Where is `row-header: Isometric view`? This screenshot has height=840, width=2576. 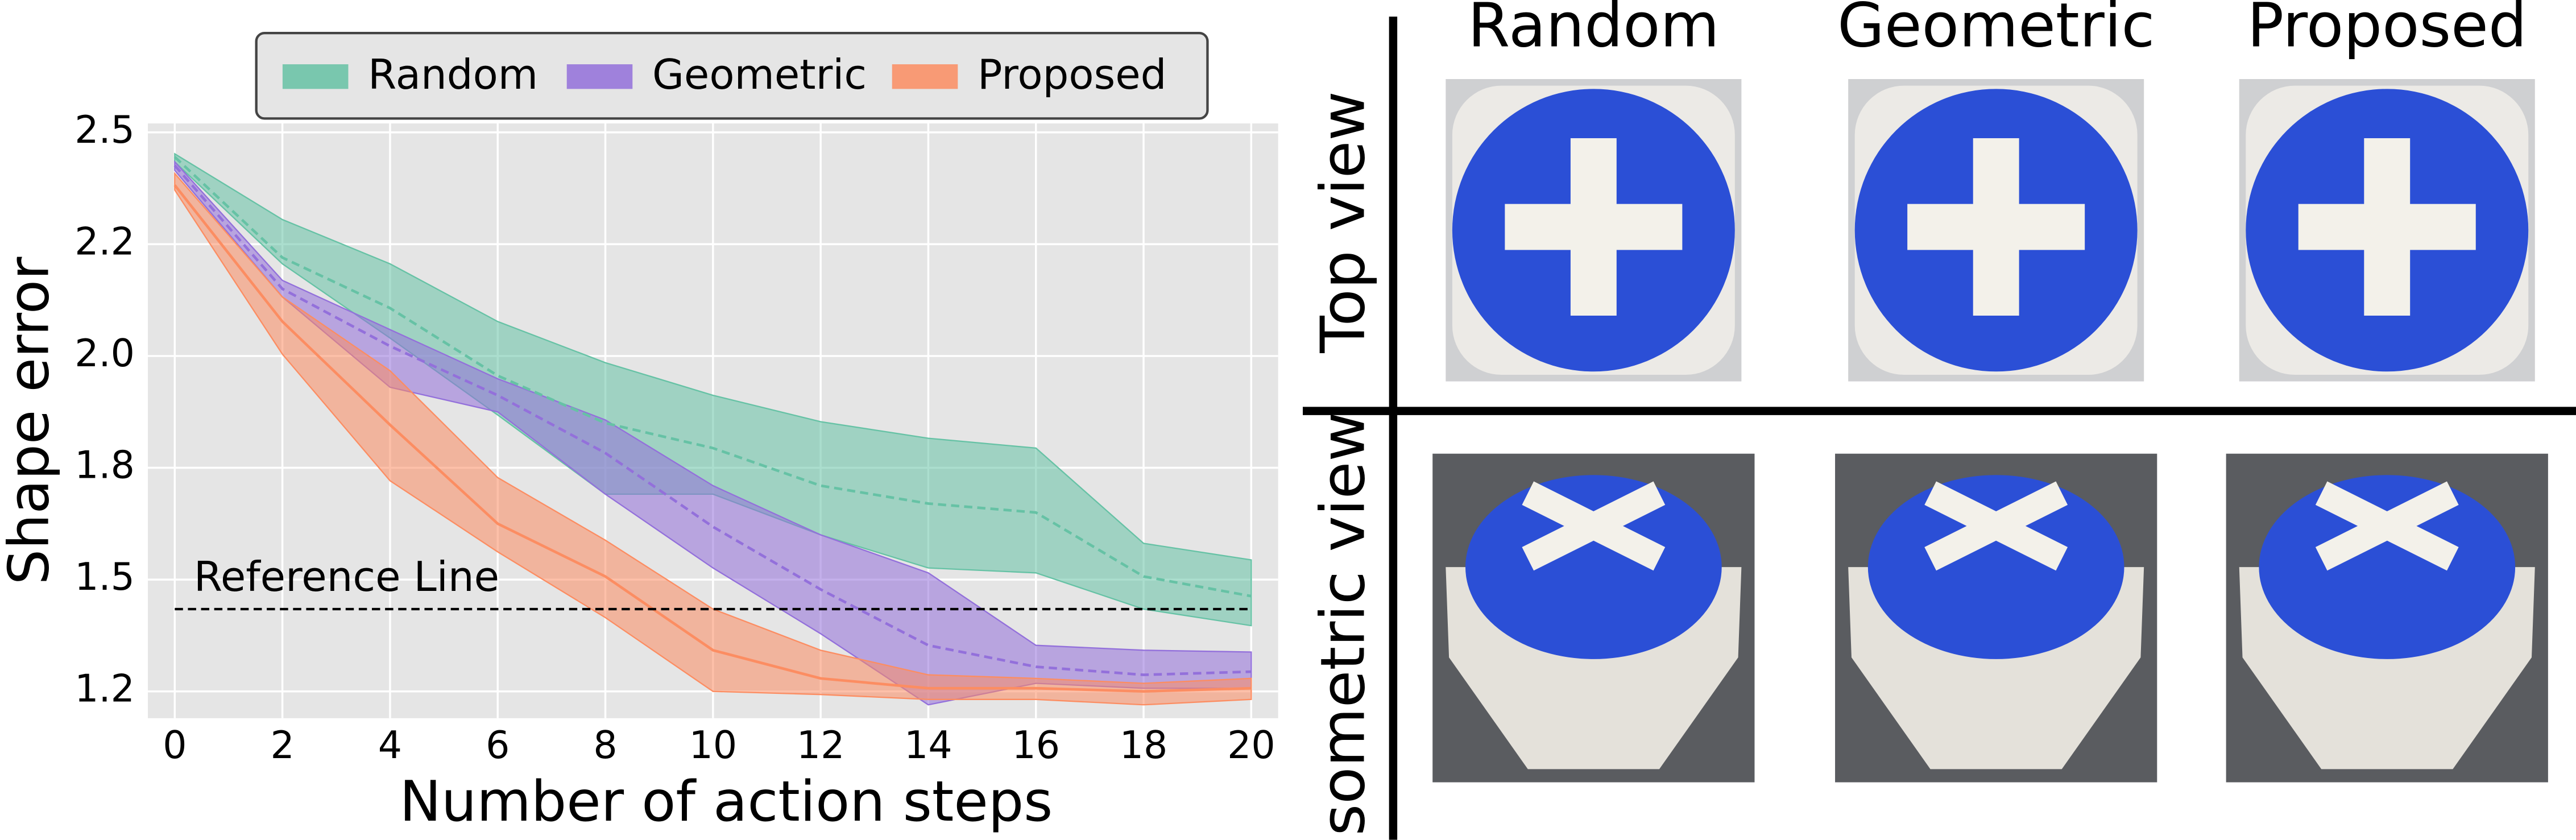
row-header: Isometric view is located at coordinates (1343, 626).